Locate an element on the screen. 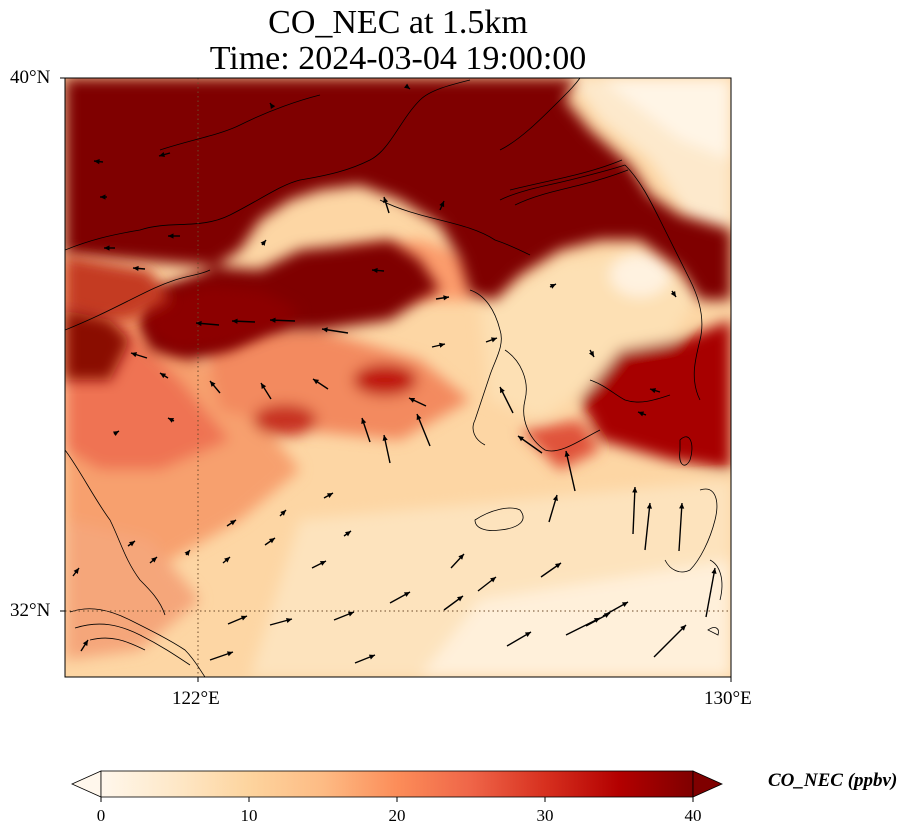 Image resolution: width=920 pixels, height=836 pixels. colorbar-label: CO_NEC (ppbv) is located at coordinates (833, 780).